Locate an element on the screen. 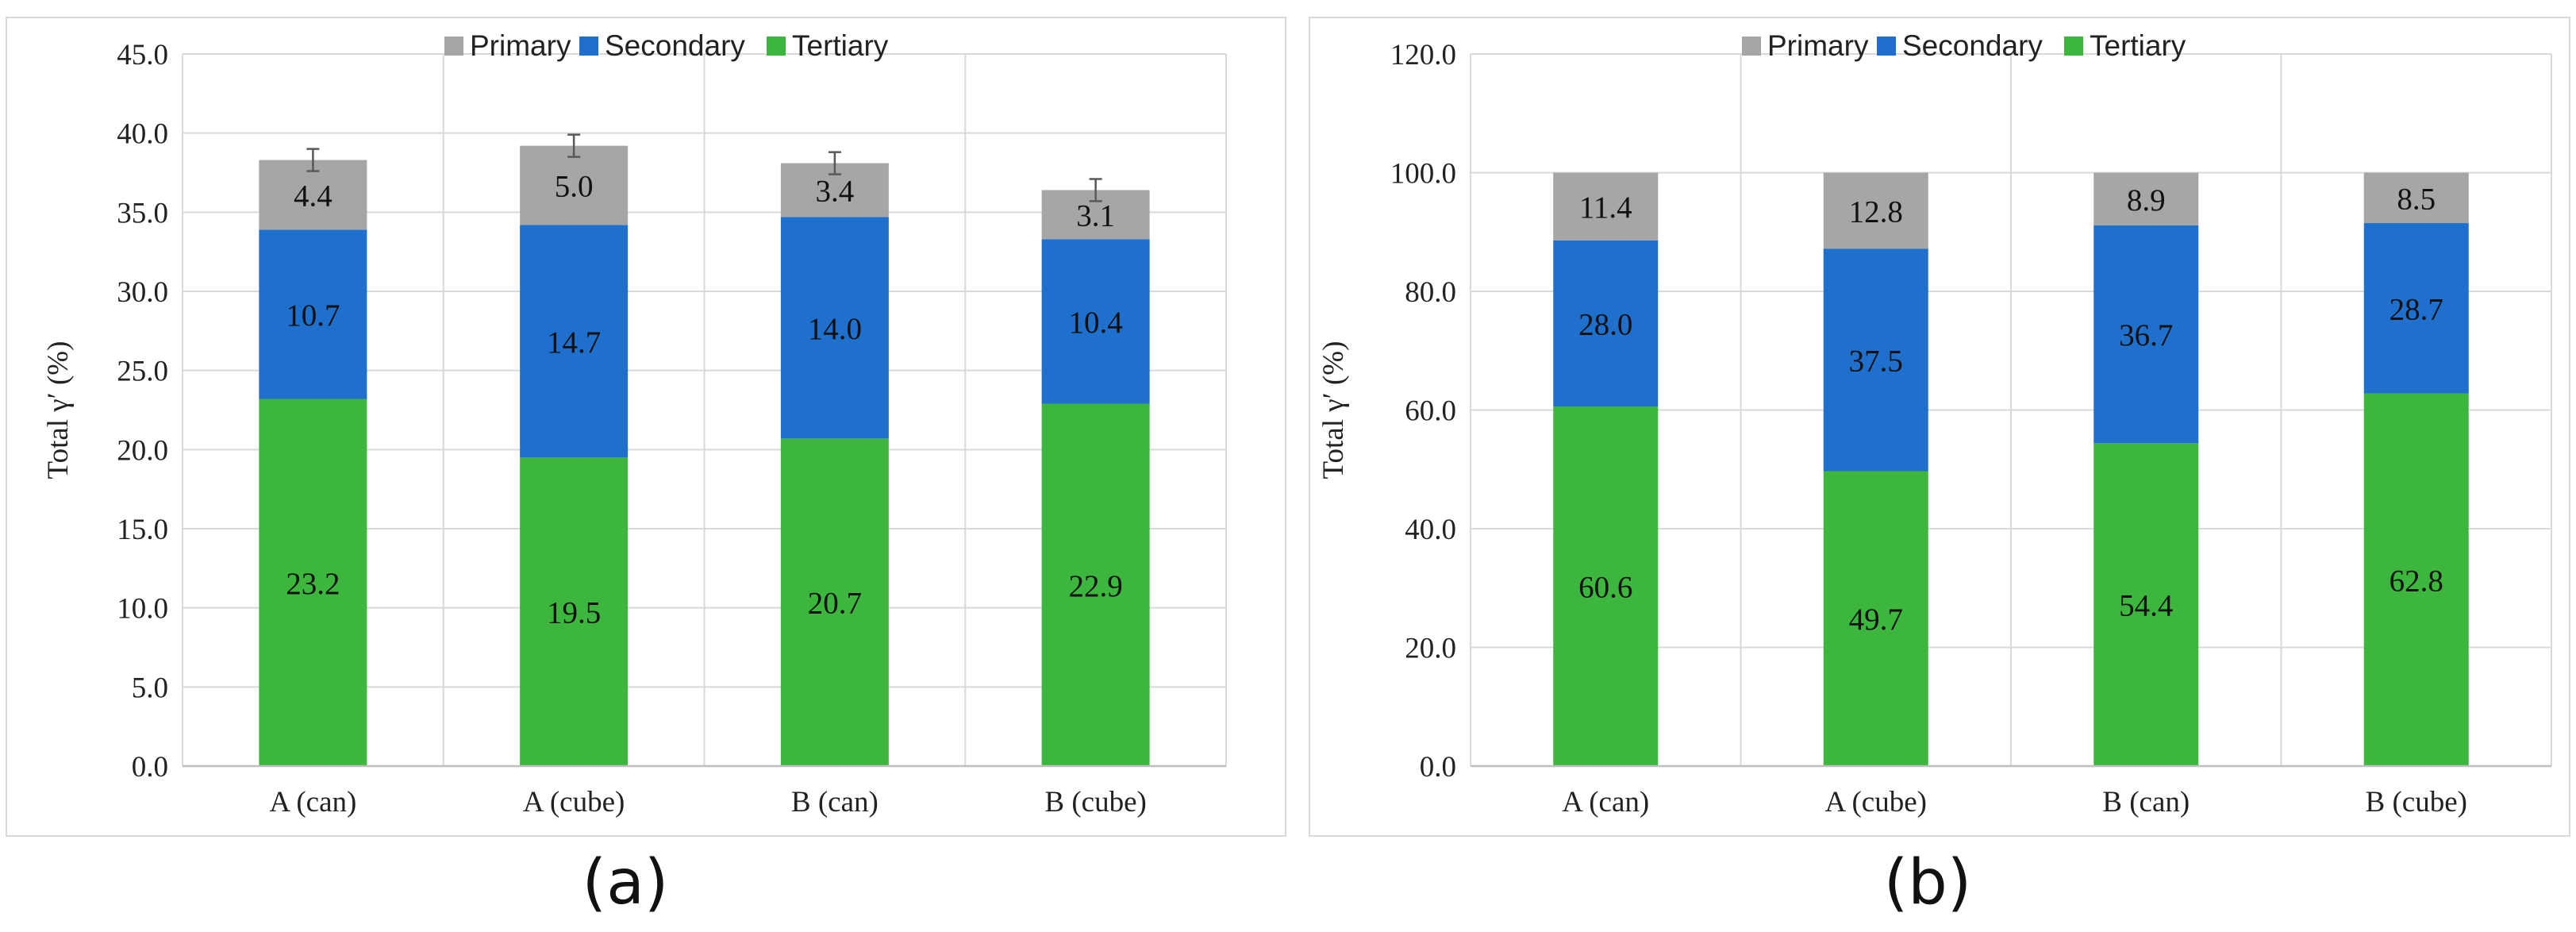 Image resolution: width=2576 pixels, height=932 pixels. data-label-primary: 8.9 is located at coordinates (2146, 200).